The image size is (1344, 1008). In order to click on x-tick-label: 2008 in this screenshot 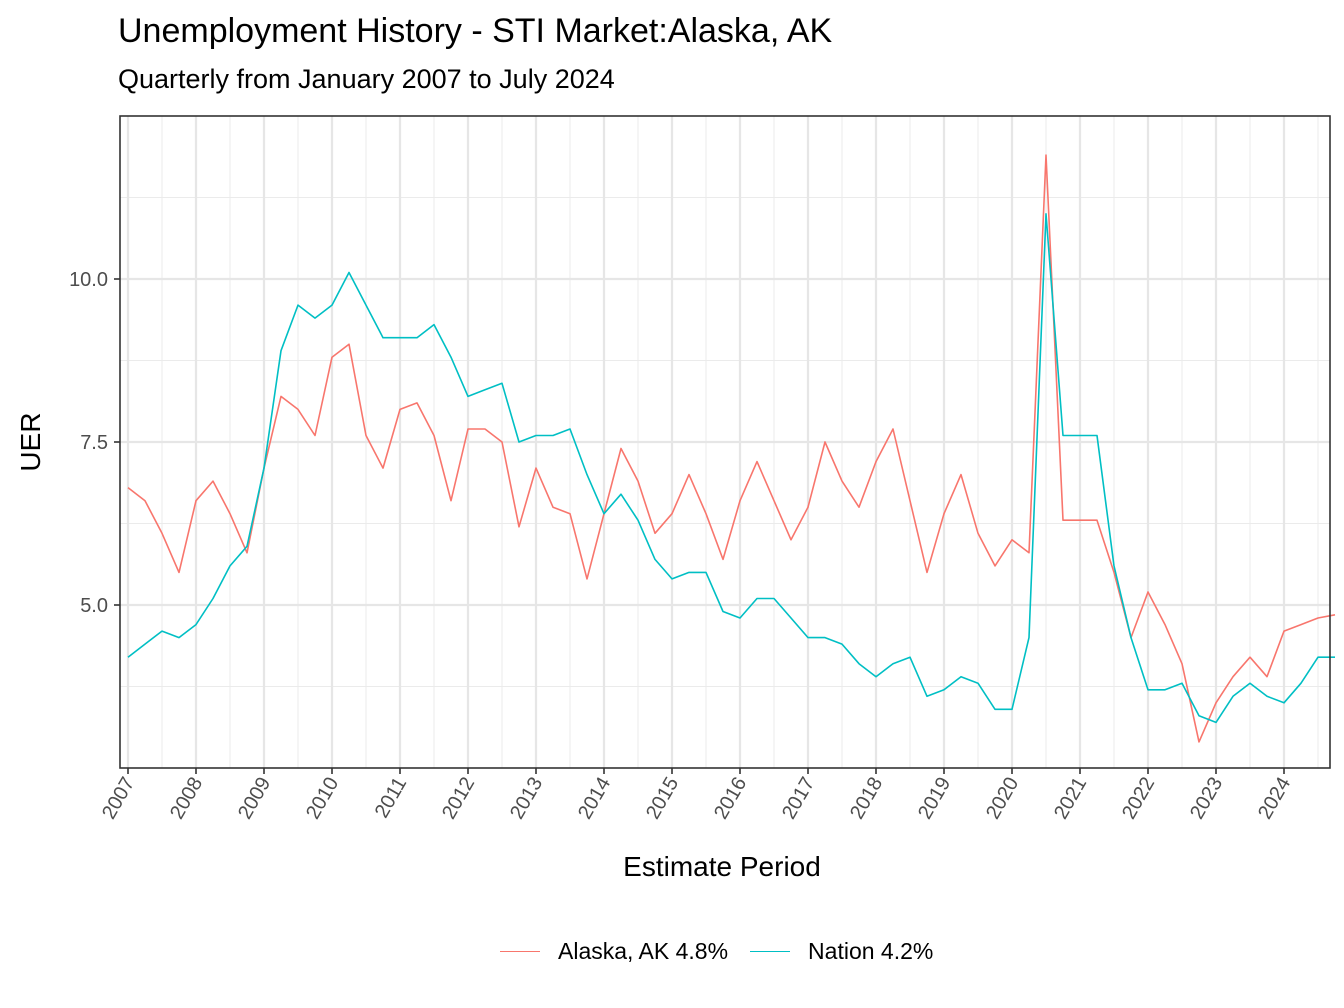, I will do `click(186, 799)`.